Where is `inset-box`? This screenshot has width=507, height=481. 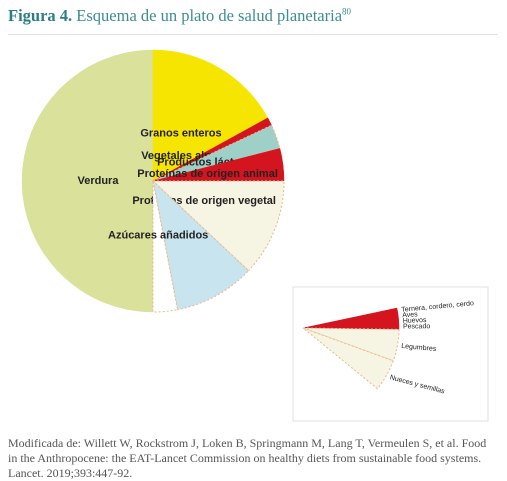
inset-box is located at coordinates (390, 354).